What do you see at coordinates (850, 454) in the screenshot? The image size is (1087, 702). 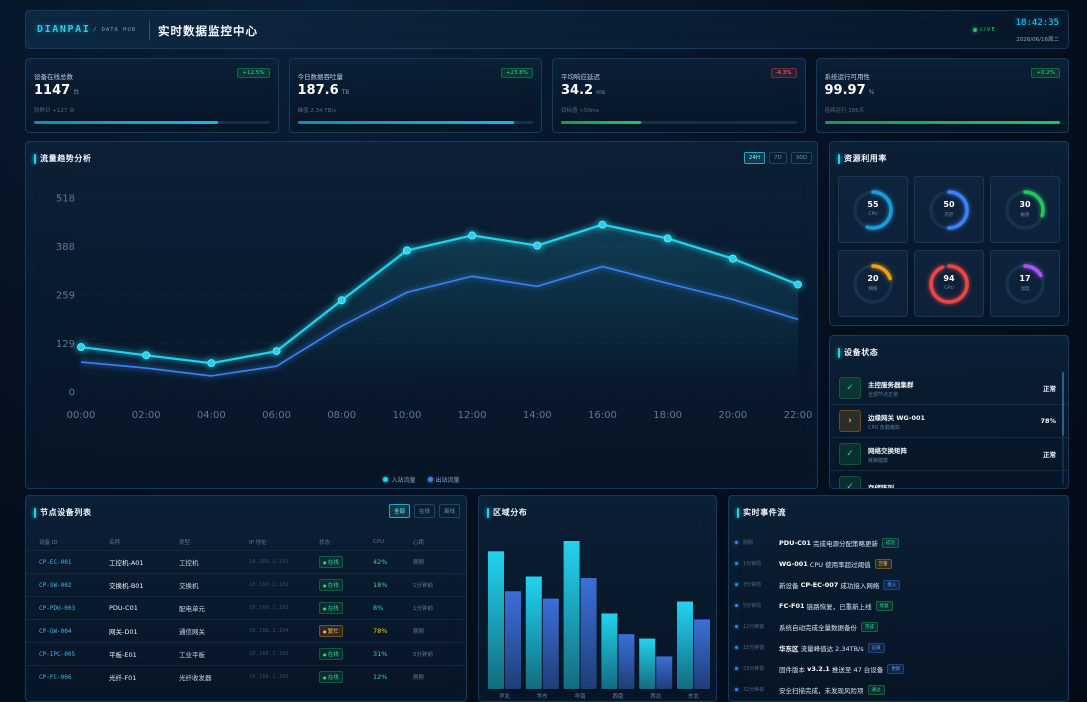 I see `check-icon: ✓` at bounding box center [850, 454].